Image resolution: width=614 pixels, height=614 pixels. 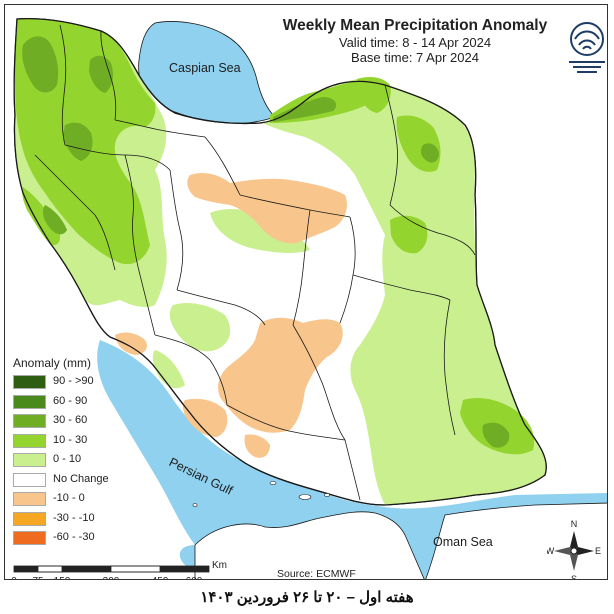 What do you see at coordinates (574, 549) in the screenshot?
I see `north-arrow-compass: N S W E` at bounding box center [574, 549].